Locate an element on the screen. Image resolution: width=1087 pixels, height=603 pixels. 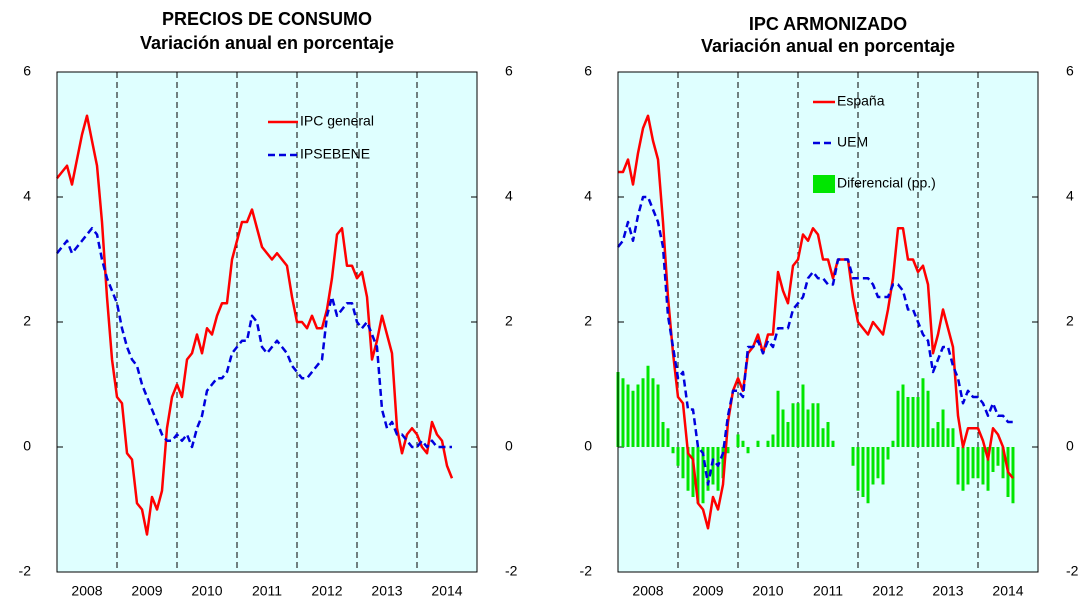
x-tick-label: 2008 is located at coordinates (86, 591).